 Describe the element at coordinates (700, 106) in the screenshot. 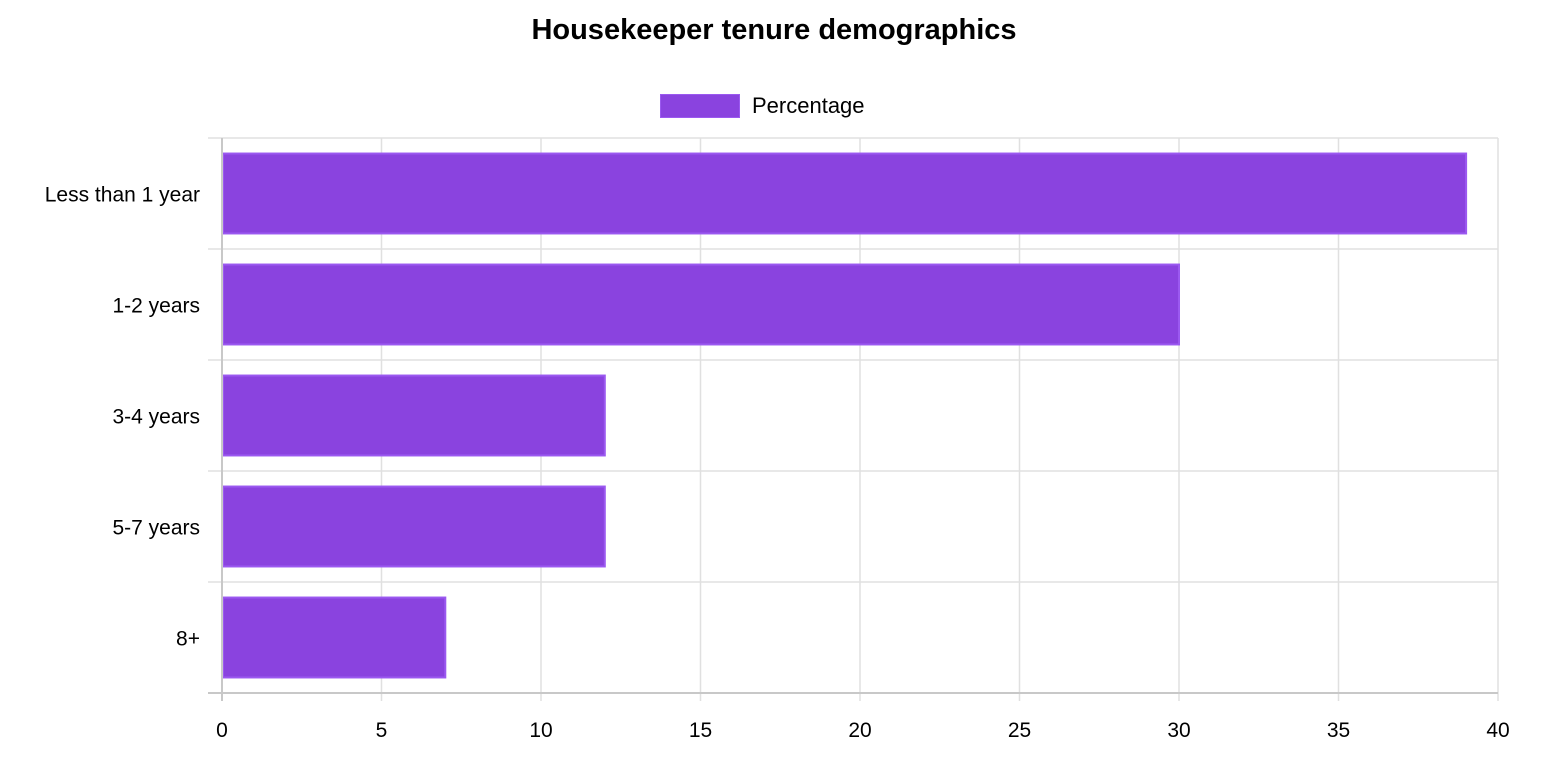

I see `legend-swatch` at that location.